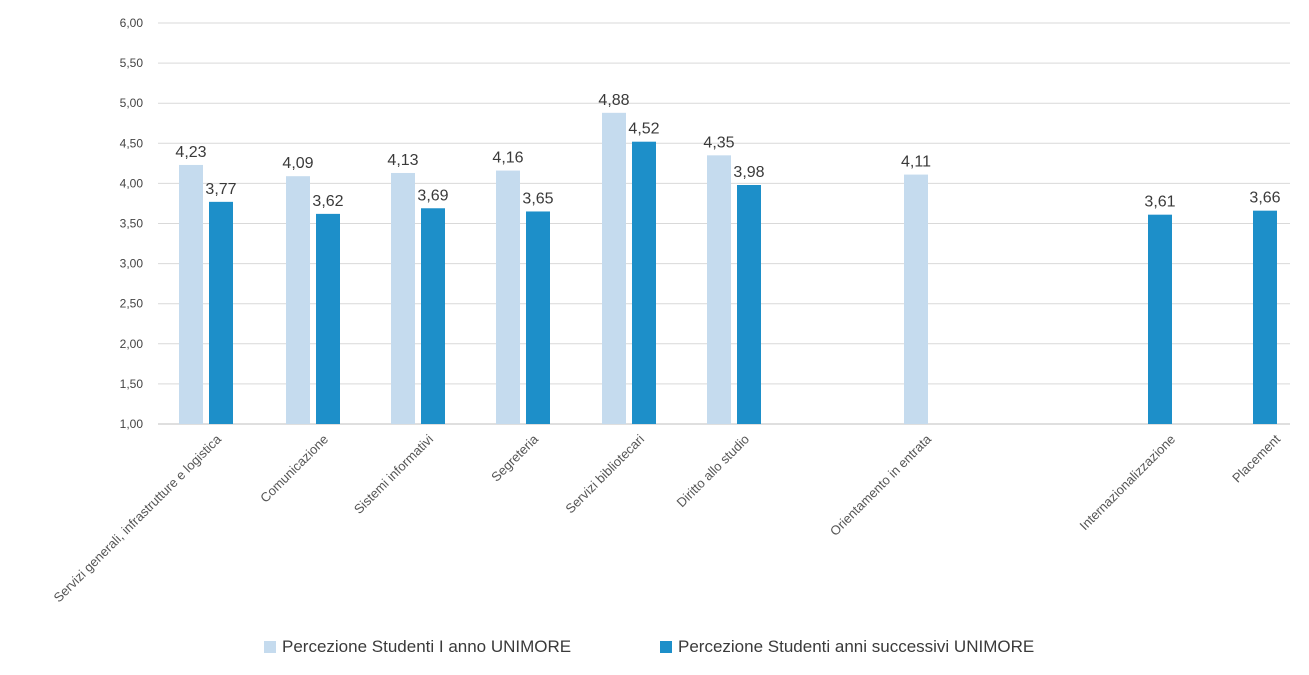  What do you see at coordinates (916, 162) in the screenshot?
I see `data-label: 4,11` at bounding box center [916, 162].